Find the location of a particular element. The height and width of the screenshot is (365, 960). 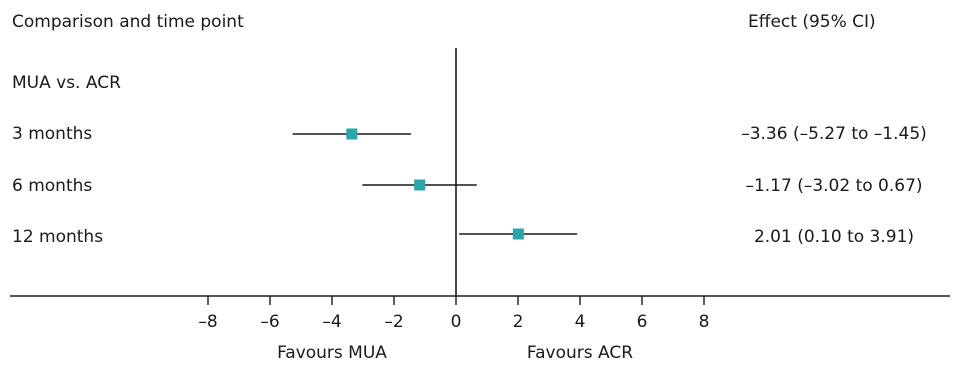

x-tick-label: –4 is located at coordinates (331, 322).